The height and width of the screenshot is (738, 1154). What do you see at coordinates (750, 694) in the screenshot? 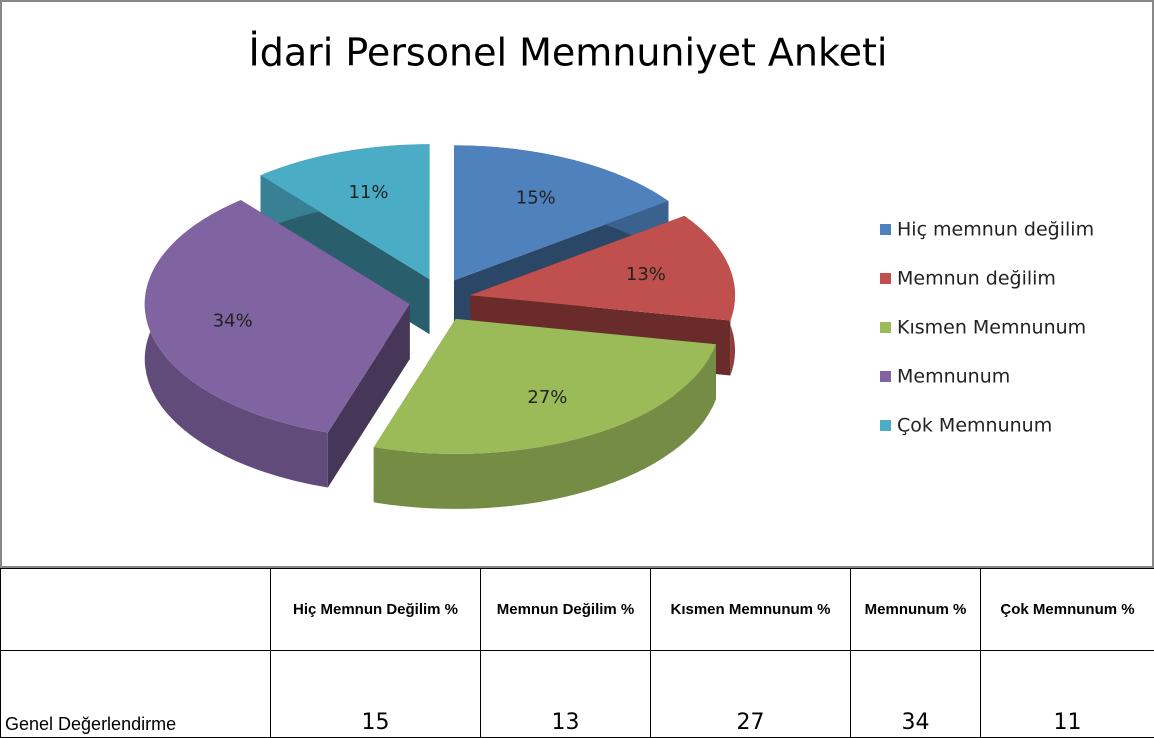
I see `cell-value: 27` at bounding box center [750, 694].